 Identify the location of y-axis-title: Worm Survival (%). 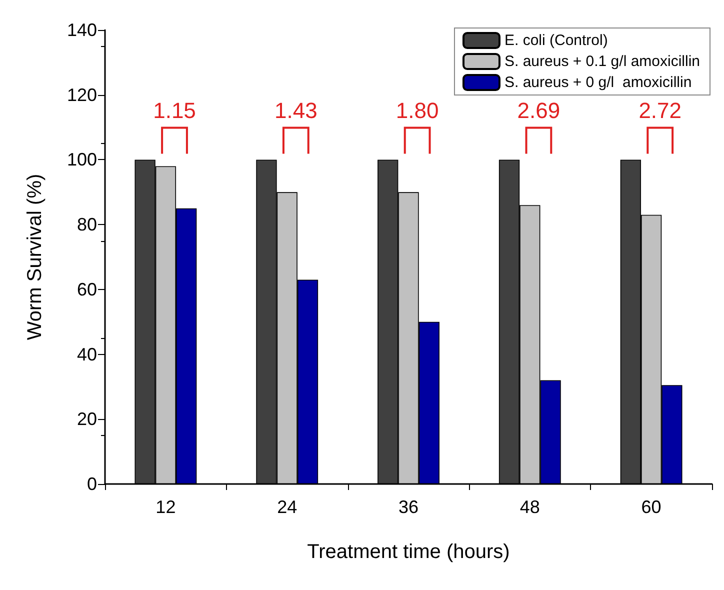
(35, 257).